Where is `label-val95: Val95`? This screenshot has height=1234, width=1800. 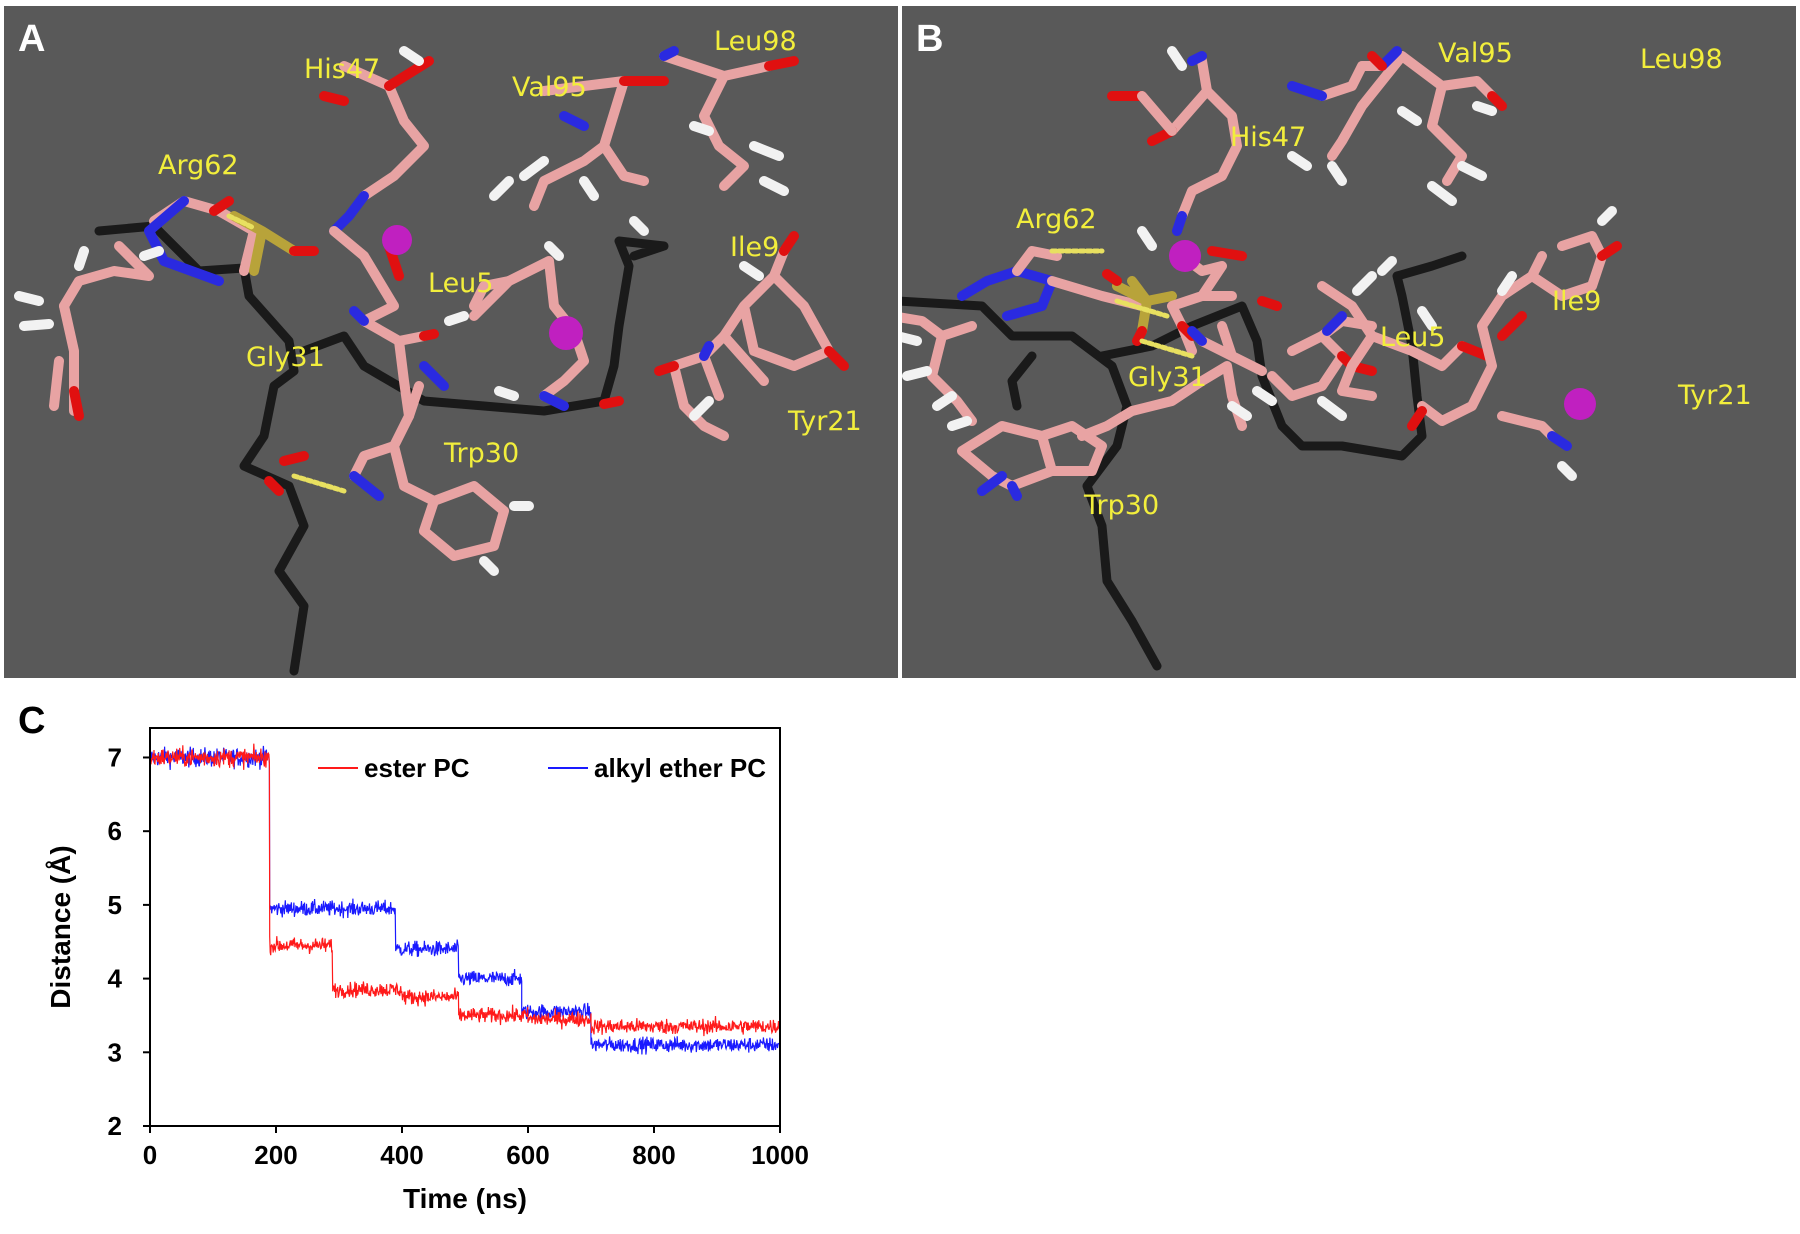
label-val95: Val95 is located at coordinates (549, 87).